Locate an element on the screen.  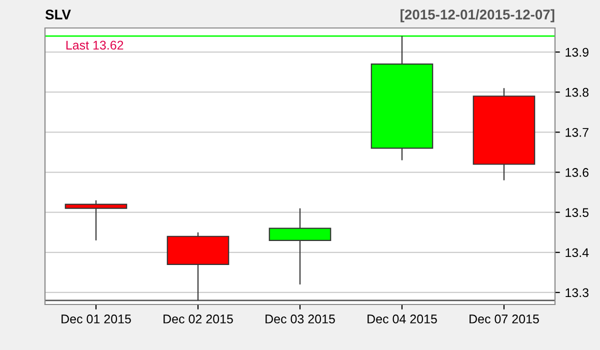
y-tick-label: 13.9 is located at coordinates (577, 52).